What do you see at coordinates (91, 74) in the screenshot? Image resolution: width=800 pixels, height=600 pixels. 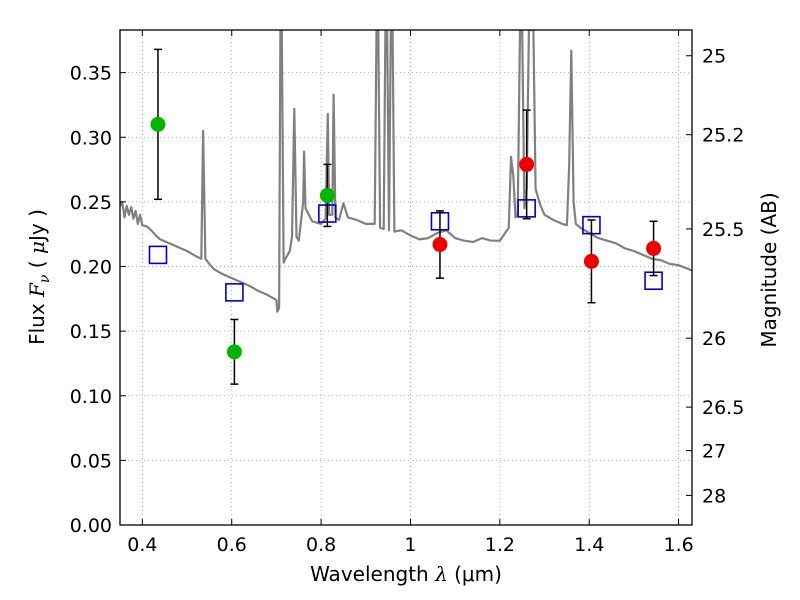 I see `y-tick-label: 0.35` at bounding box center [91, 74].